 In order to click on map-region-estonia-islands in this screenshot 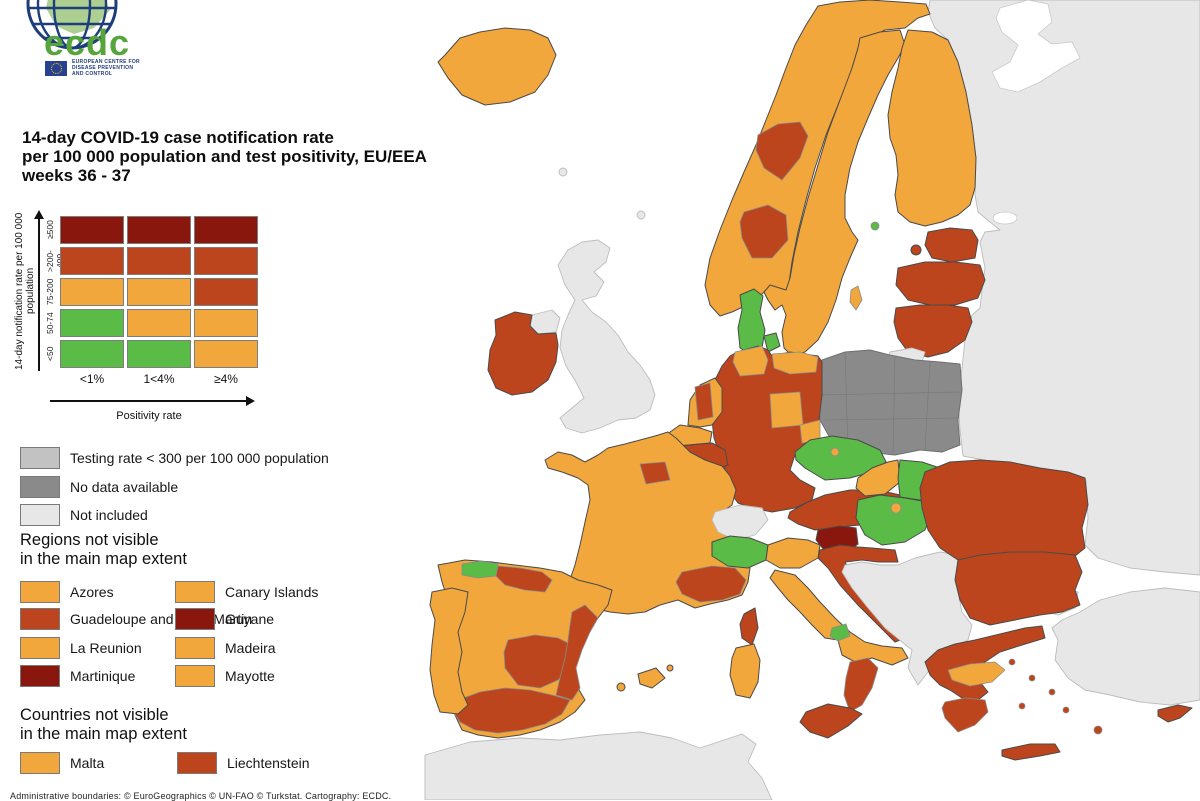, I will do `click(916, 250)`.